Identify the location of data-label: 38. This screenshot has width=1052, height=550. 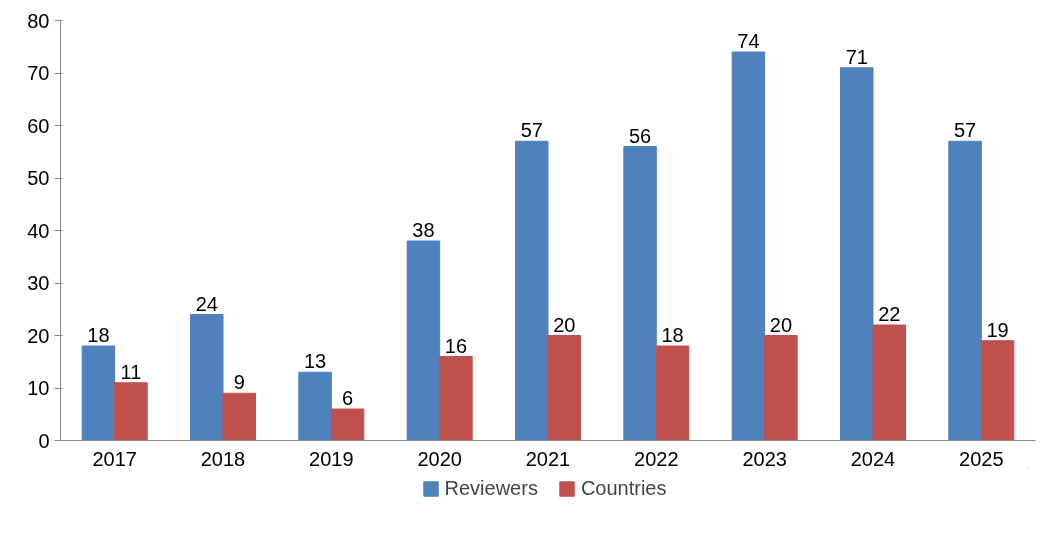
(423, 230).